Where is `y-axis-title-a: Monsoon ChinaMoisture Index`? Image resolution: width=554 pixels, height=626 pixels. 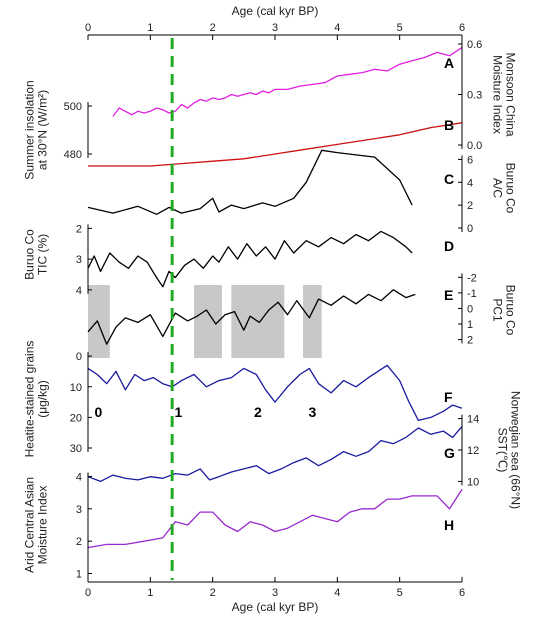 y-axis-title-a: Monsoon ChinaMoisture Index is located at coordinates (504, 94).